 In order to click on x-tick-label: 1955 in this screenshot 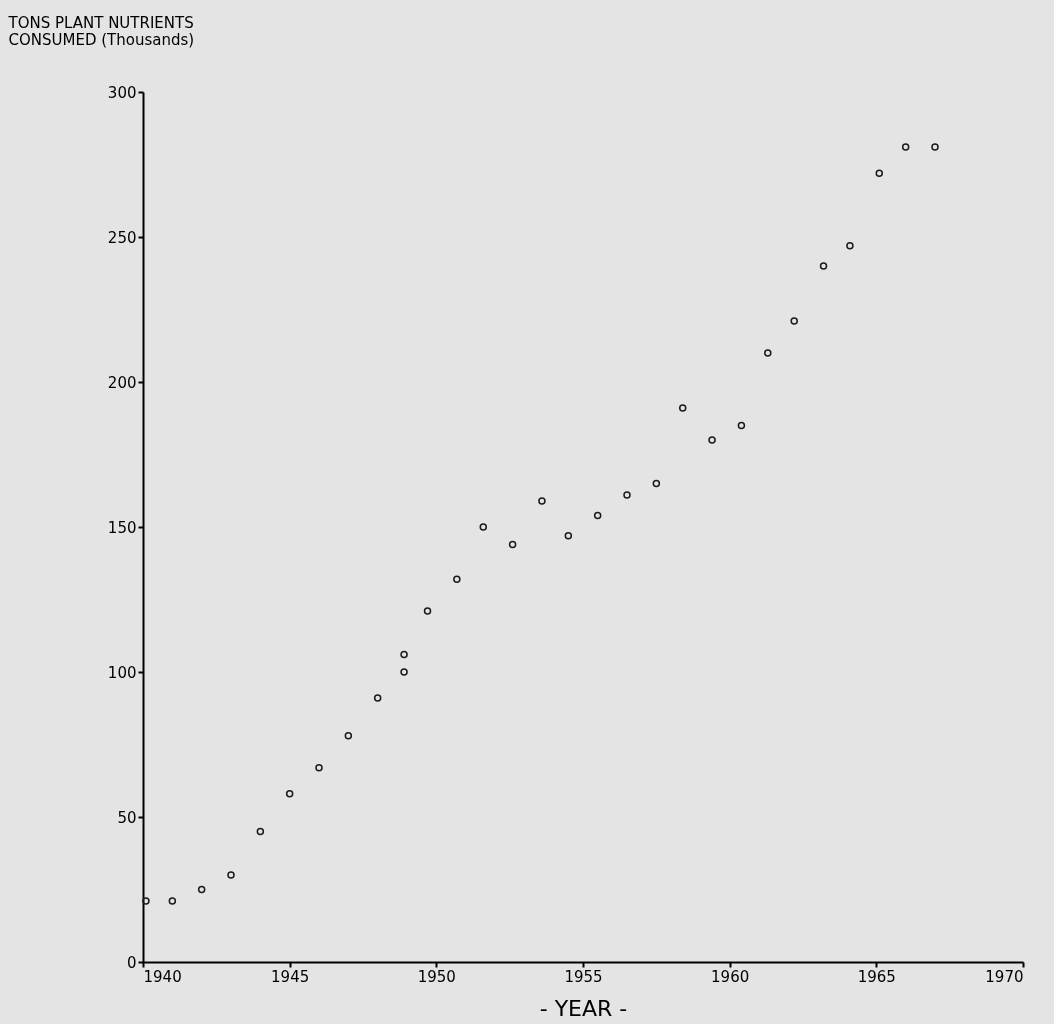, I will do `click(583, 976)`.